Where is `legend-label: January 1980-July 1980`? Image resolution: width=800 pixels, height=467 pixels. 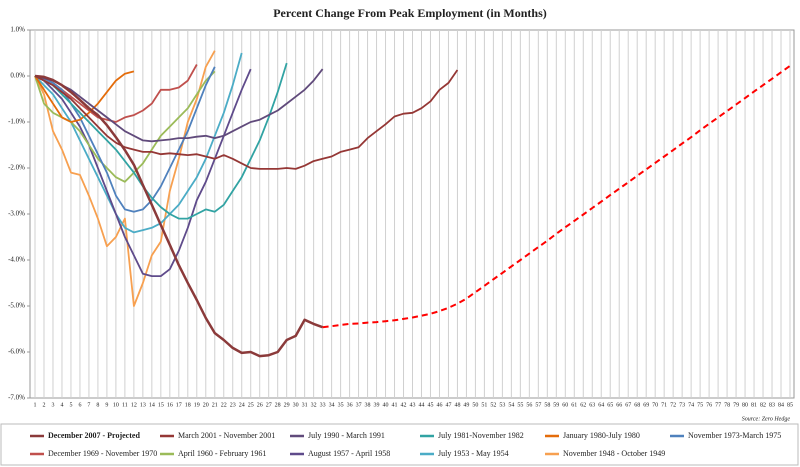 legend-label: January 1980-July 1980 is located at coordinates (601, 435).